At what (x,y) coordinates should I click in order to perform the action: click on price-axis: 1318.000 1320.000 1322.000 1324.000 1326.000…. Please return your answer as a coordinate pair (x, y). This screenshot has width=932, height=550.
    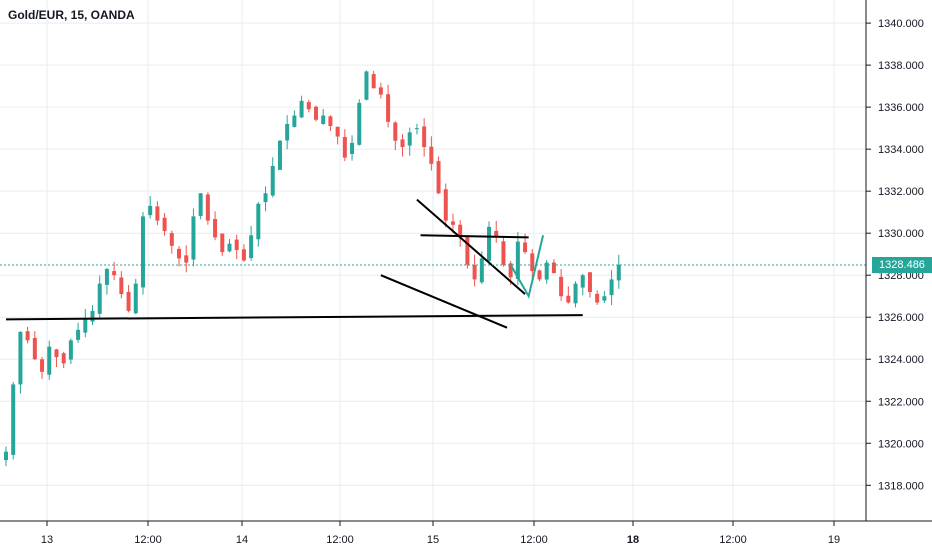
    Looking at the image, I should click on (895, 255).